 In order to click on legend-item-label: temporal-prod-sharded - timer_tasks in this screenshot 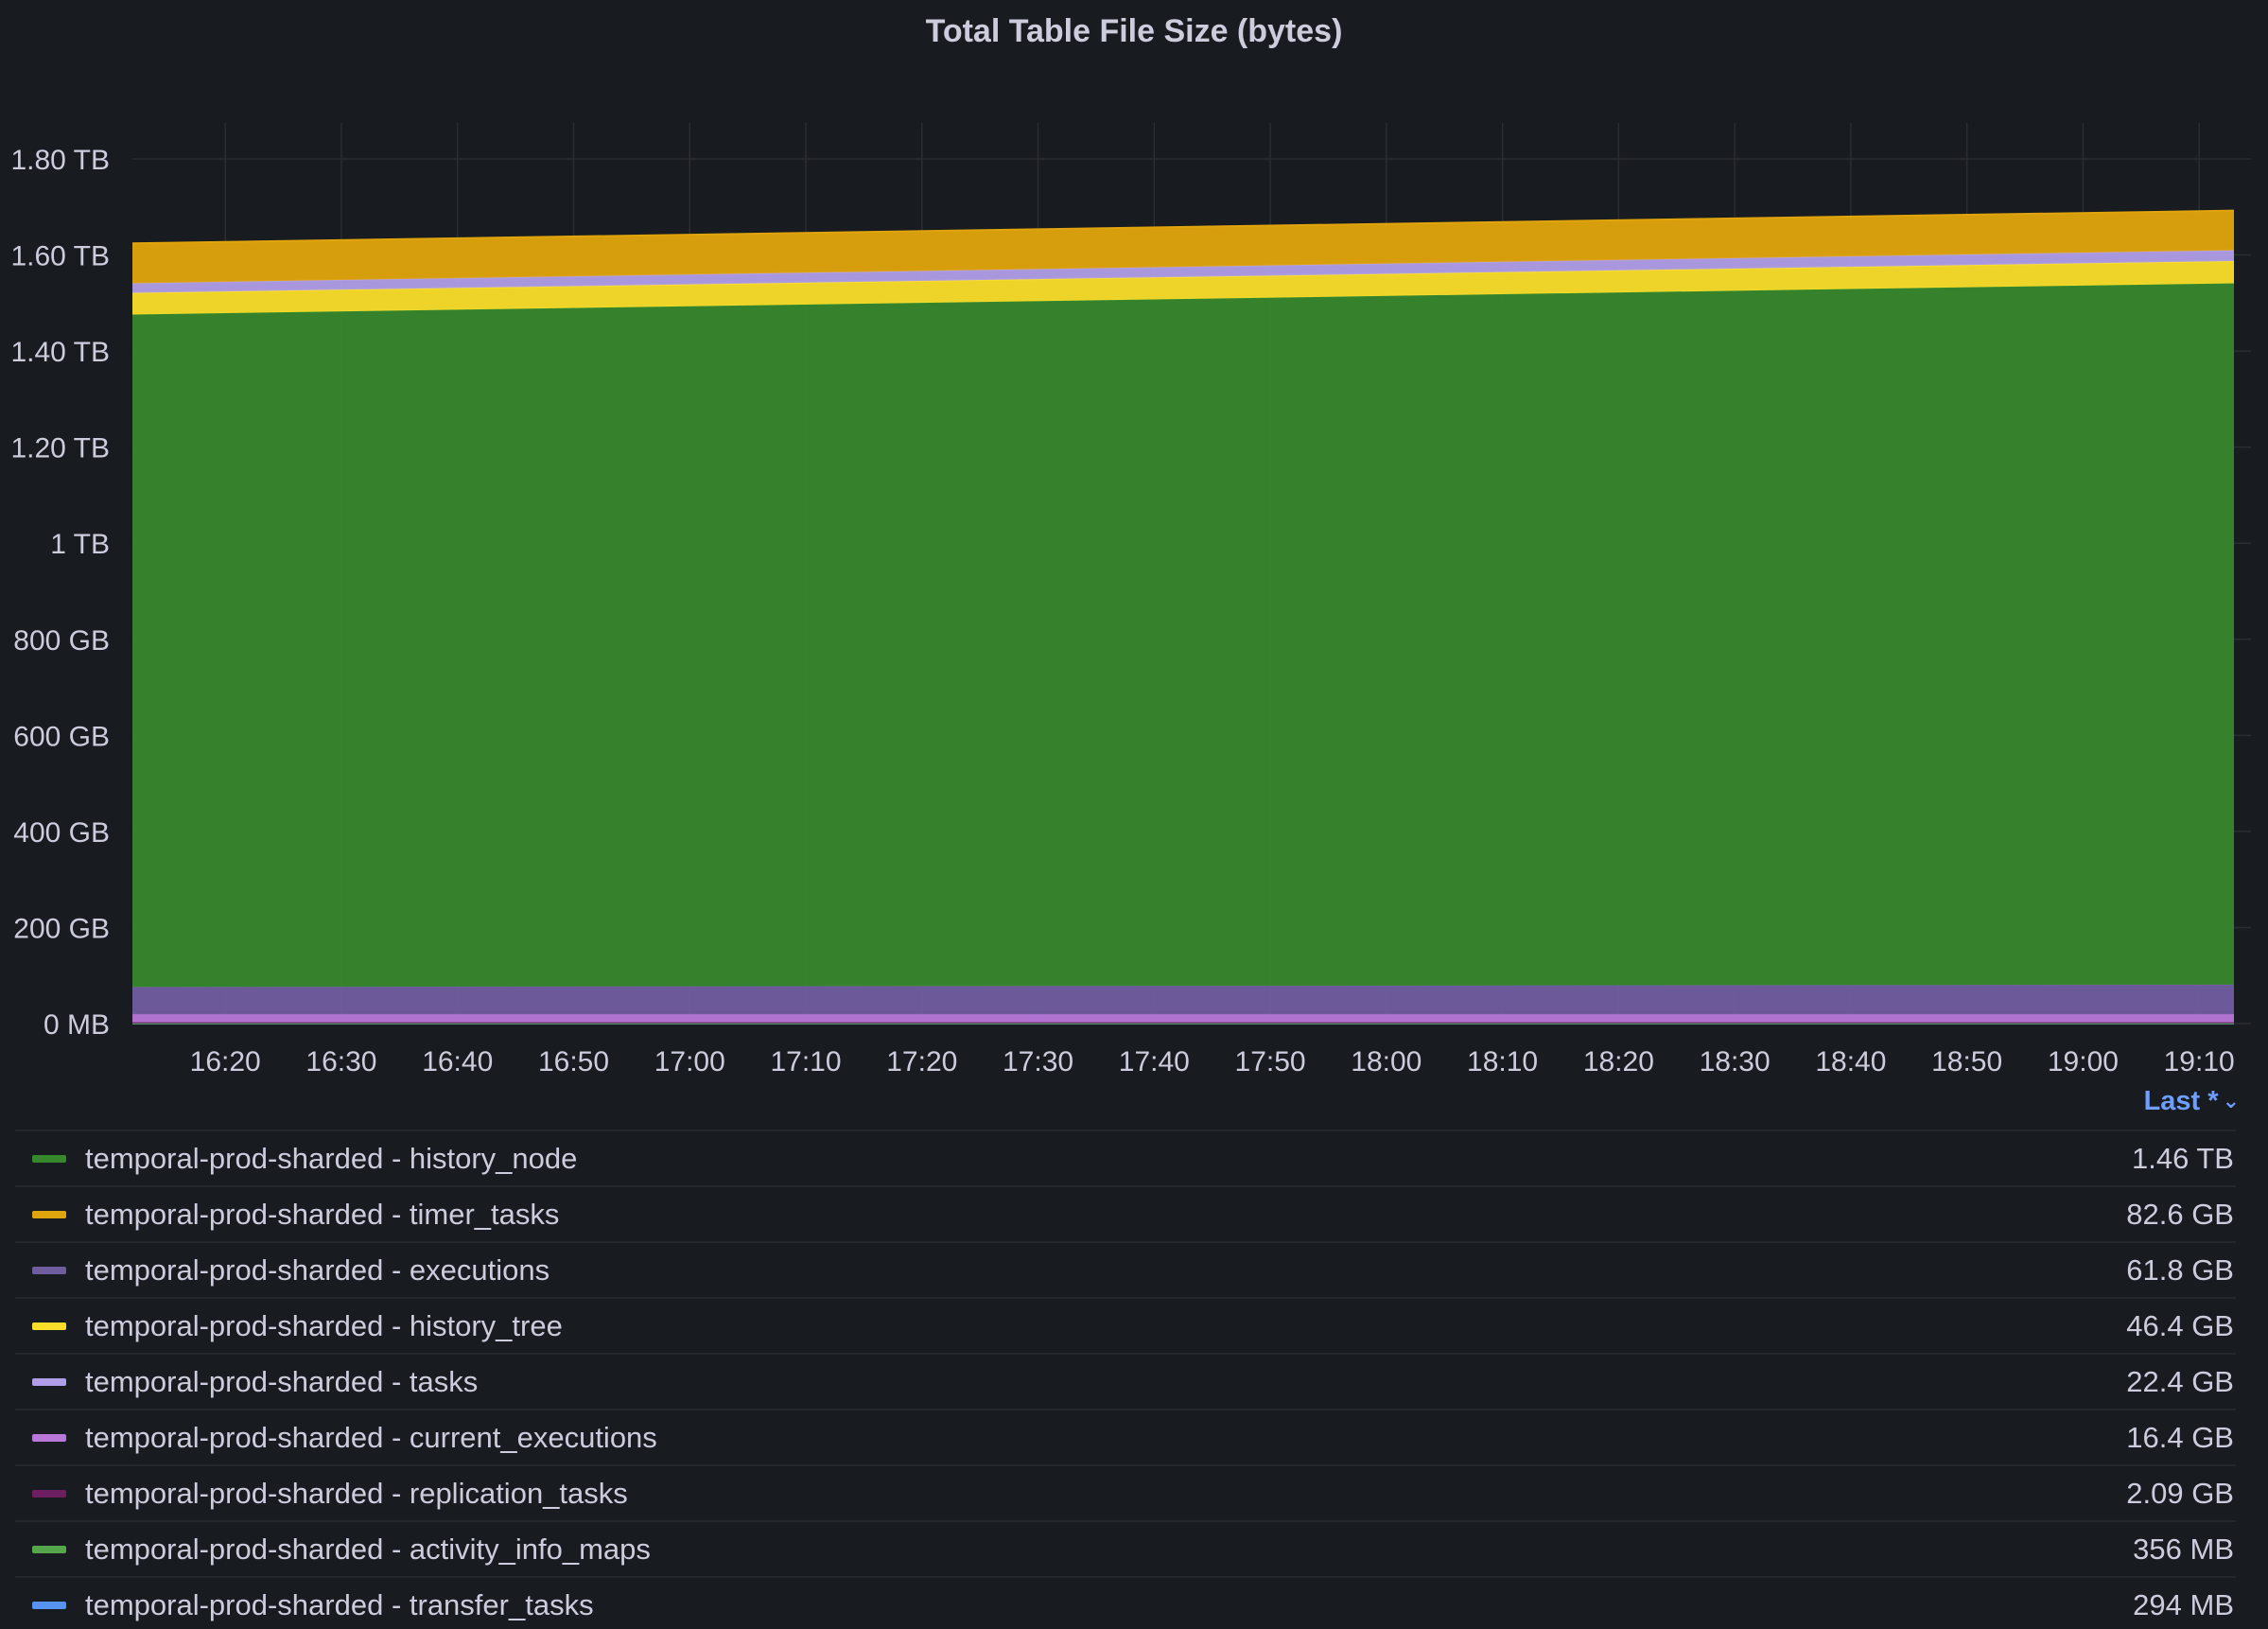, I will do `click(322, 1214)`.